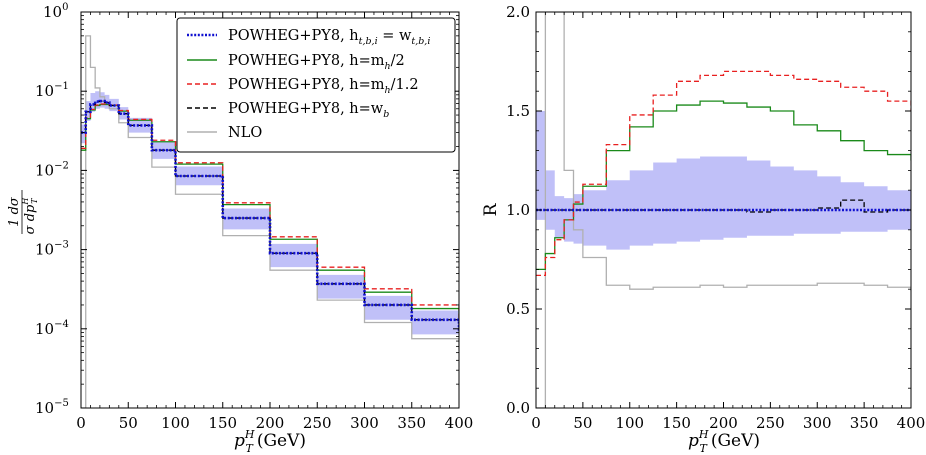  What do you see at coordinates (270, 423) in the screenshot?
I see `left-x-tick-label: 200` at bounding box center [270, 423].